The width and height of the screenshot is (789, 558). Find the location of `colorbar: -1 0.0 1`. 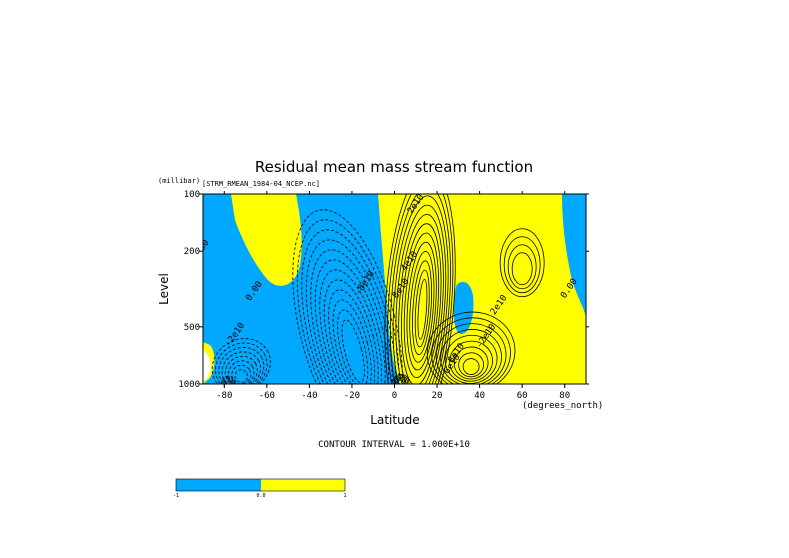

colorbar: -1 0.0 1 is located at coordinates (260, 488).